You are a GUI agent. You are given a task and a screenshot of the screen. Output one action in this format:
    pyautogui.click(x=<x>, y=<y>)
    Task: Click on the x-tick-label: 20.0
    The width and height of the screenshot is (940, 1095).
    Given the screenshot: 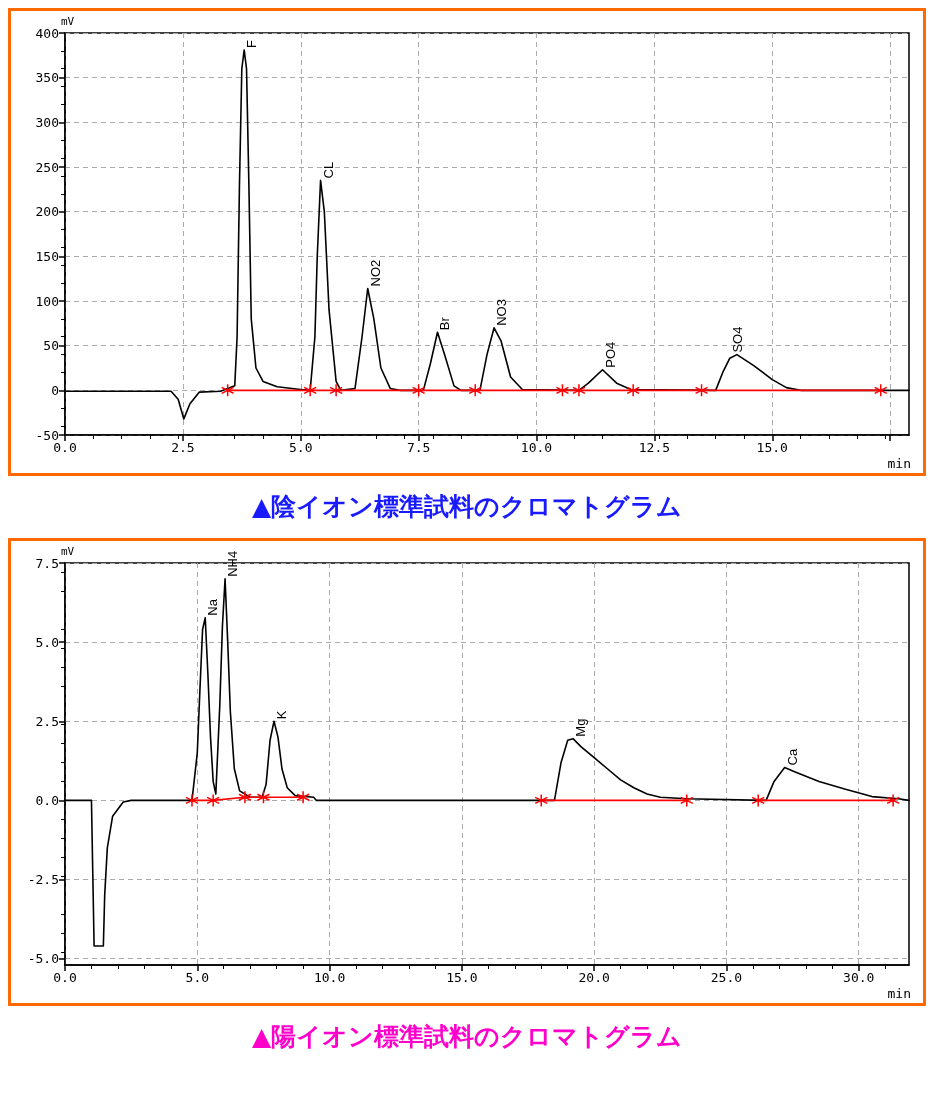 What is the action you would take?
    pyautogui.click(x=594, y=977)
    